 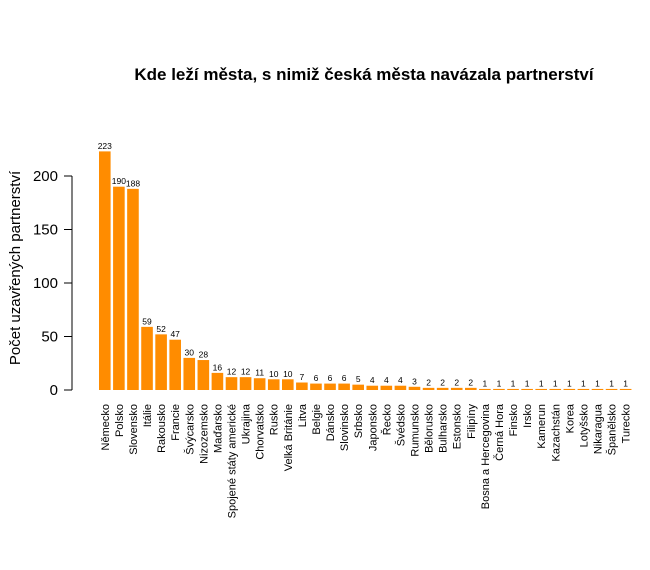 What do you see at coordinates (627, 423) in the screenshot?
I see `x-tick-label: Turecko` at bounding box center [627, 423].